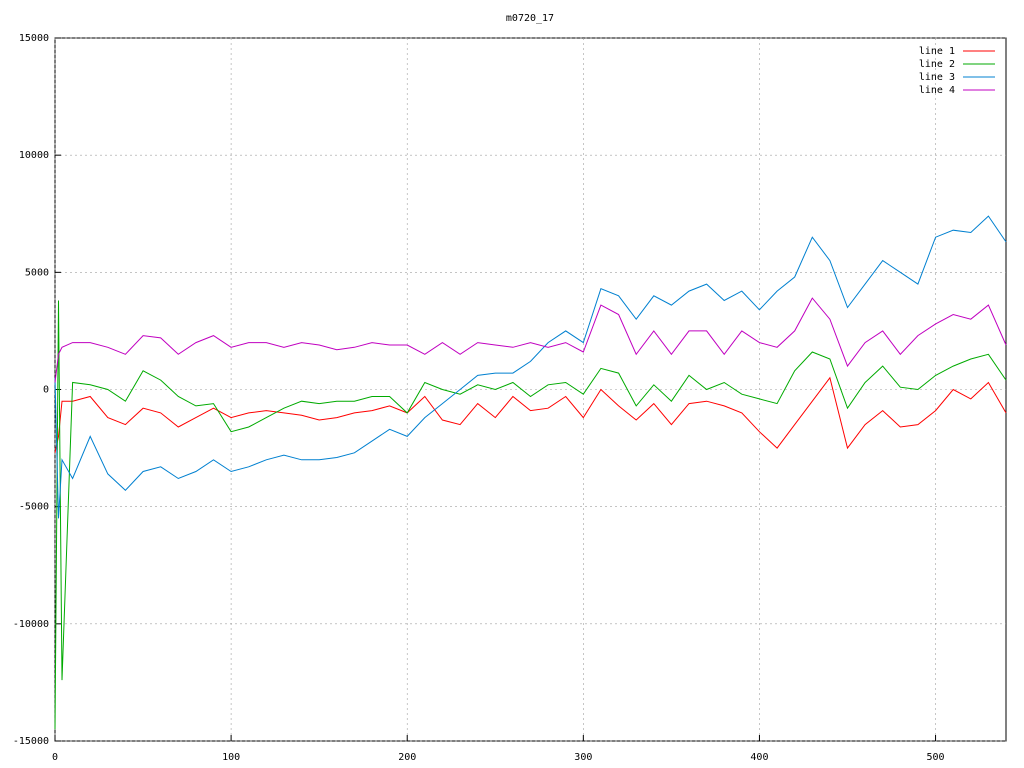  I want to click on y-tick-label: -15000, so click(31, 741).